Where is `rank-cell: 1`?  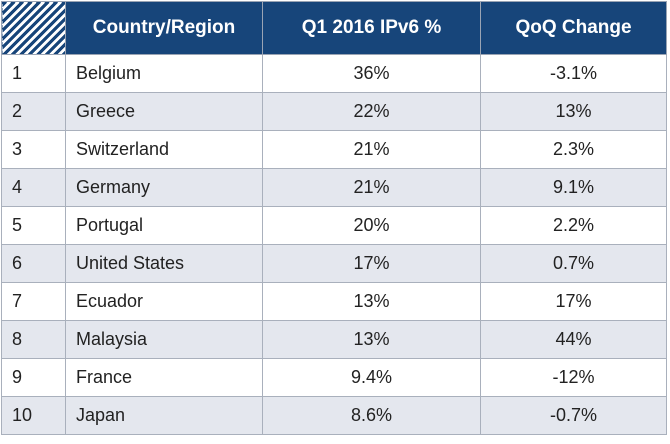
rank-cell: 1 is located at coordinates (33, 73).